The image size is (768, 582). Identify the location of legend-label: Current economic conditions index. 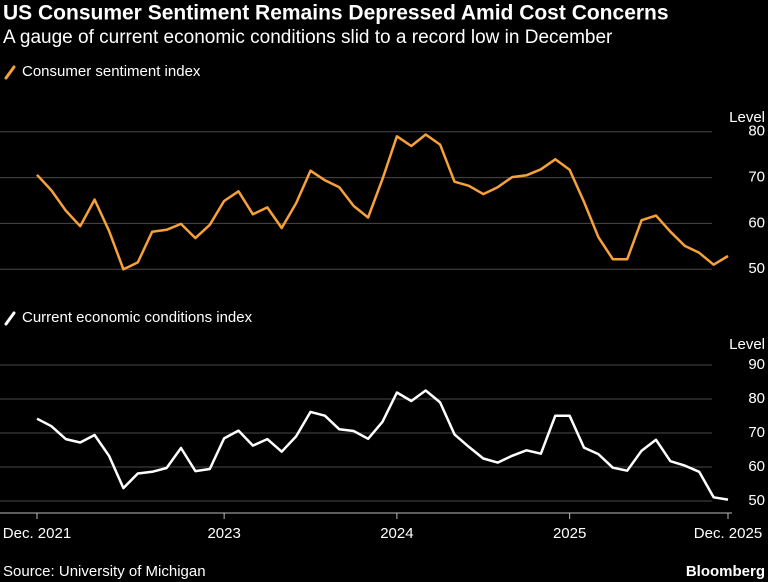
(137, 317).